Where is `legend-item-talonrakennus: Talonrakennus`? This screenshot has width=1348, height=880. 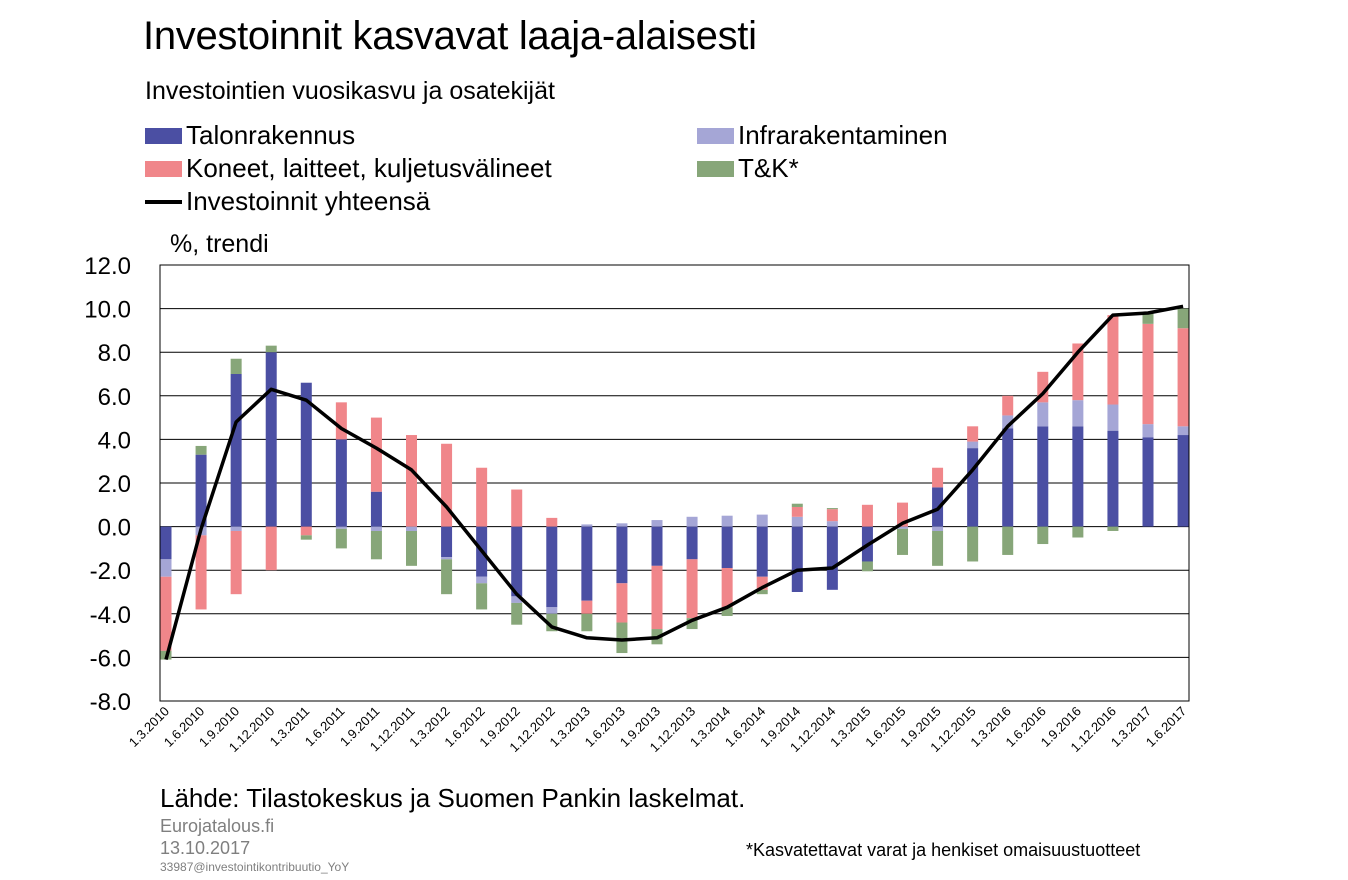 legend-item-talonrakennus: Talonrakennus is located at coordinates (250, 135).